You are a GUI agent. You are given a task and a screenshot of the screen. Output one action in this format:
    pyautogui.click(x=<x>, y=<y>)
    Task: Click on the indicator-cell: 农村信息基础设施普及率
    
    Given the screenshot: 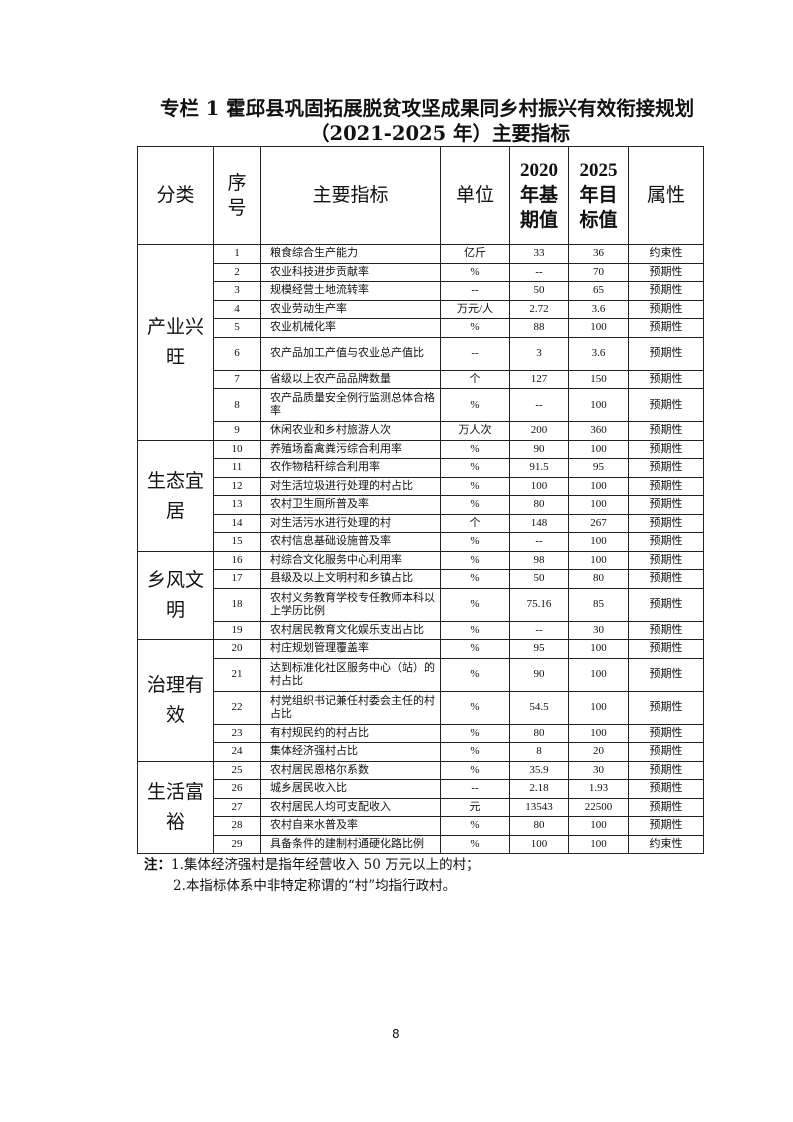 What is the action you would take?
    pyautogui.click(x=350, y=542)
    